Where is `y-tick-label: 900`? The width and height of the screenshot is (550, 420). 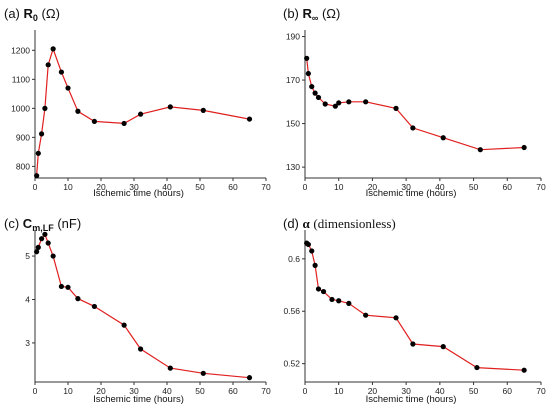 y-tick-label: 900 is located at coordinates (23, 137).